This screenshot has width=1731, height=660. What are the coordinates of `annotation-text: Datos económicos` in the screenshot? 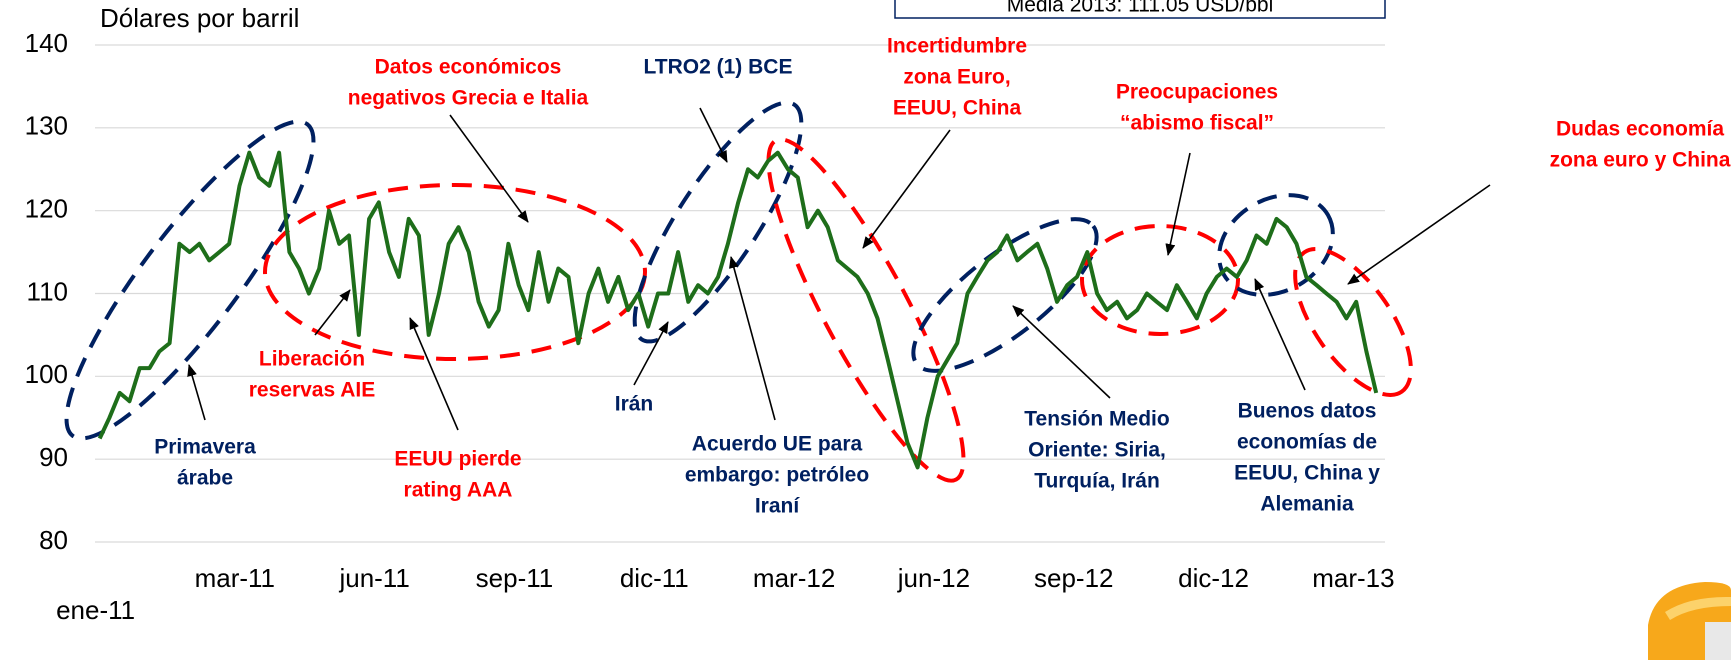 It's located at (468, 67).